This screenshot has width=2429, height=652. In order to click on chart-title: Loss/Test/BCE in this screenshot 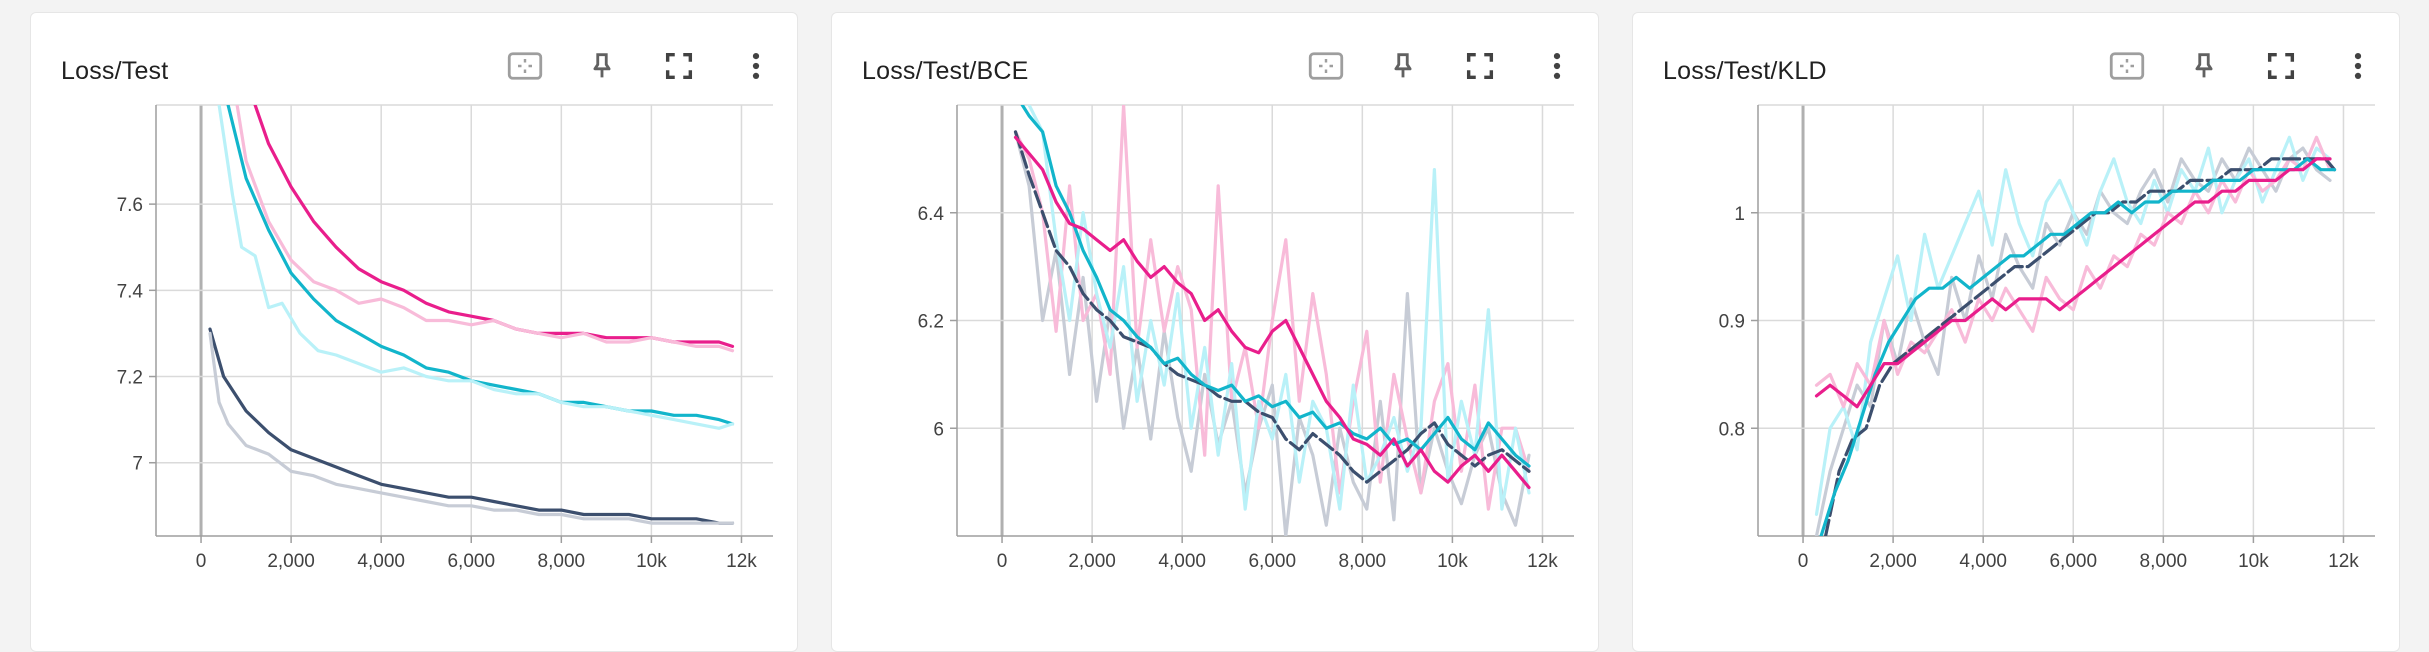, I will do `click(945, 71)`.